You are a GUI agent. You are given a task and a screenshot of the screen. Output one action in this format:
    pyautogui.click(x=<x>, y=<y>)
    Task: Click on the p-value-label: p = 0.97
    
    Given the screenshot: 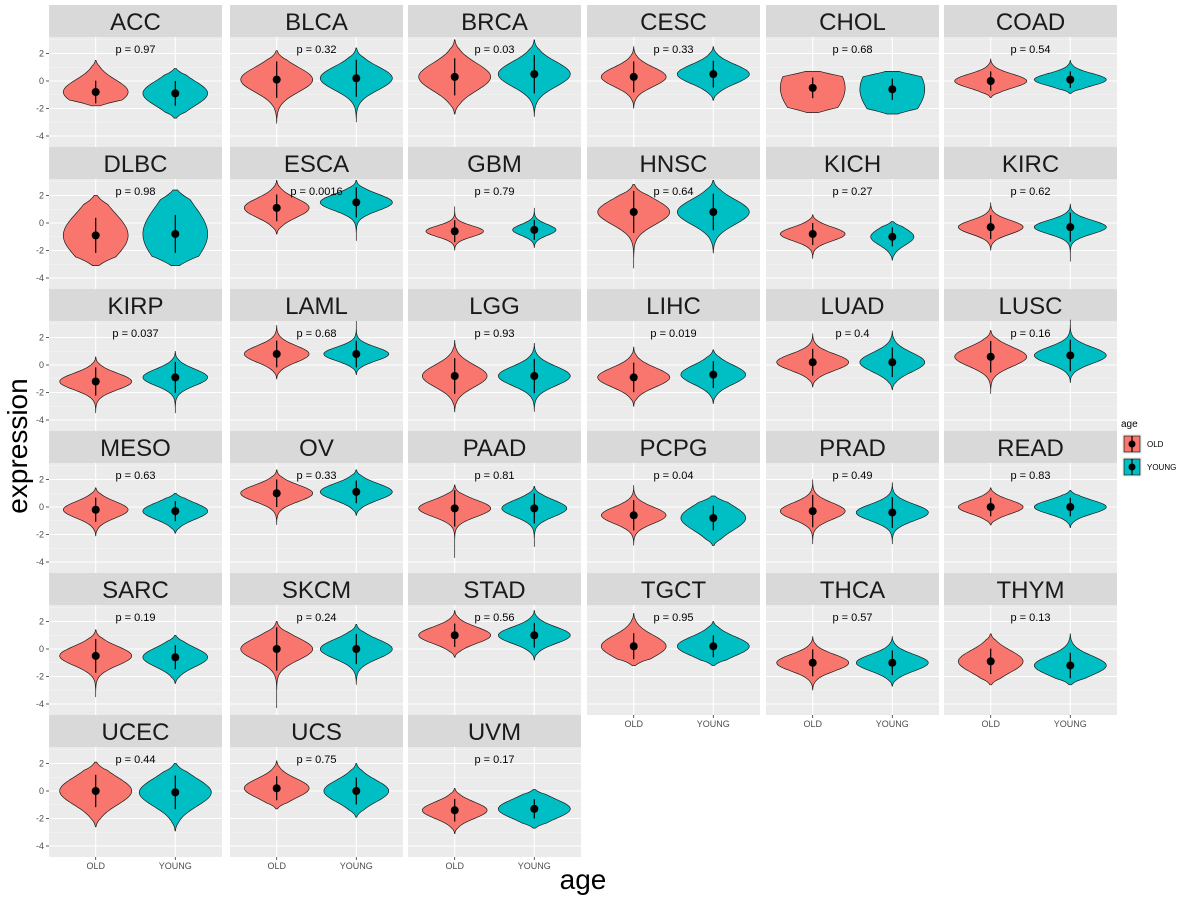 What is the action you would take?
    pyautogui.click(x=135, y=50)
    